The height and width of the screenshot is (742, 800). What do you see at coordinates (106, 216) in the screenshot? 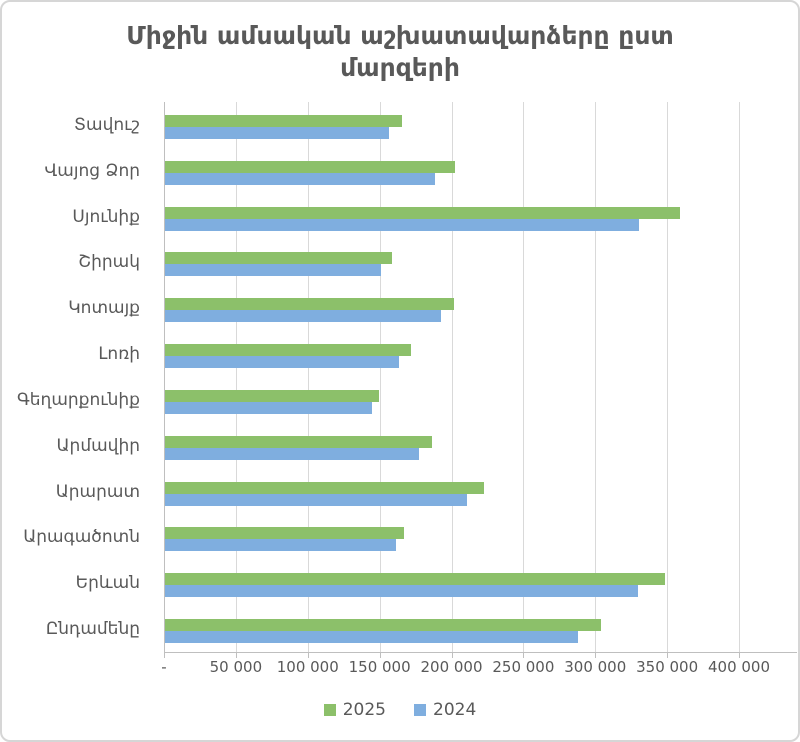
I see `category-label: Սյունիք` at bounding box center [106, 216].